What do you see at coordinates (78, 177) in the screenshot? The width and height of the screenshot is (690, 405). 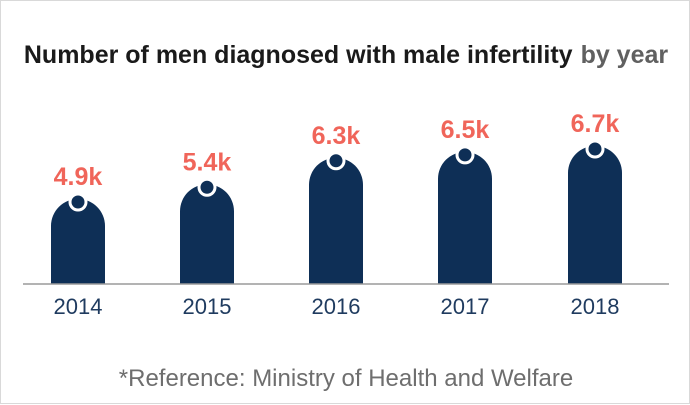 I see `data-label-2014: 4.9k` at bounding box center [78, 177].